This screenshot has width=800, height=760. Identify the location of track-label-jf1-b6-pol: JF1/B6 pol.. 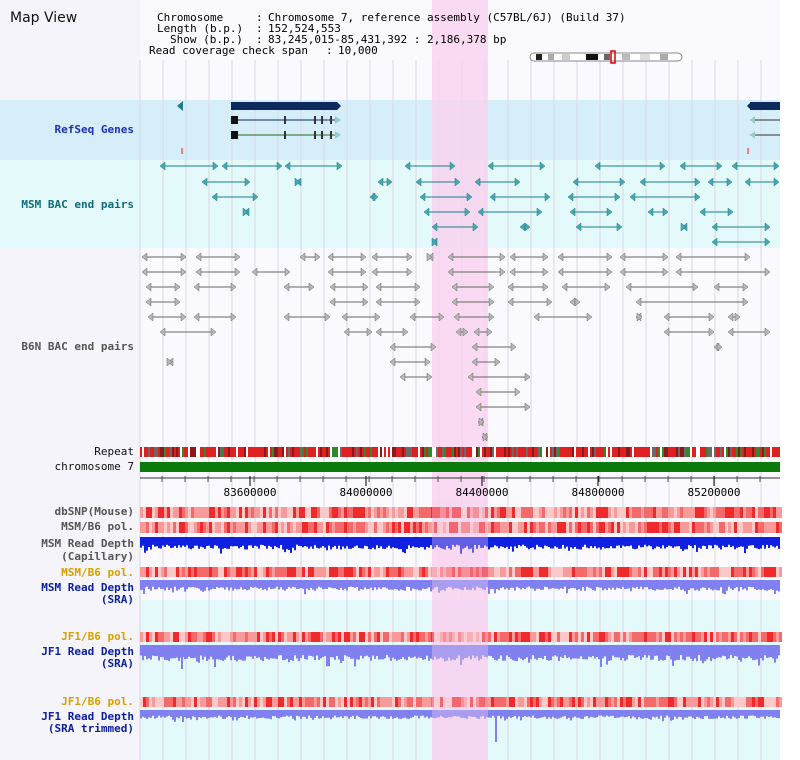
(97, 636).